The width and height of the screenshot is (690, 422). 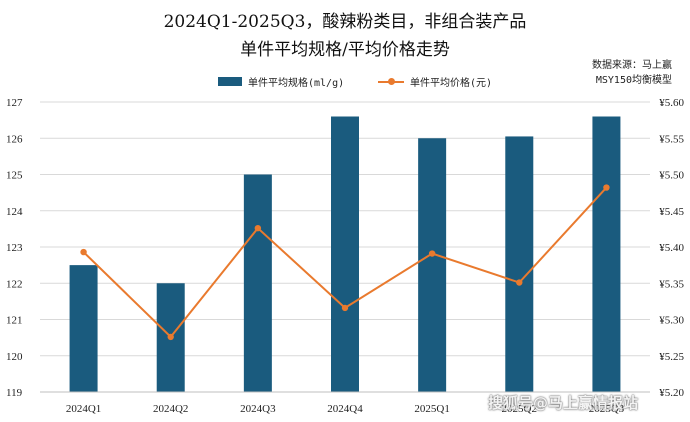 I want to click on model-note: MSY150均衡模型, so click(x=633, y=80).